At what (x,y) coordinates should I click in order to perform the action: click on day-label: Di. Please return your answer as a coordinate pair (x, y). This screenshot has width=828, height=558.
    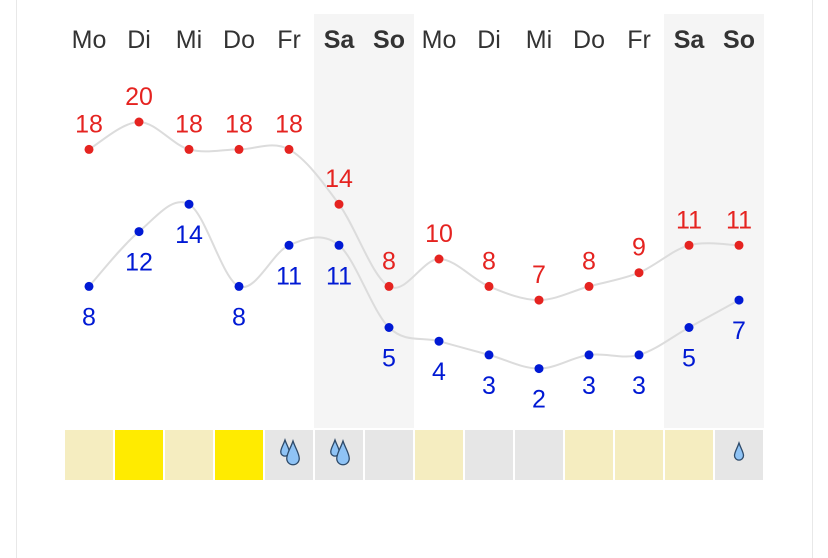
    Looking at the image, I should click on (139, 40).